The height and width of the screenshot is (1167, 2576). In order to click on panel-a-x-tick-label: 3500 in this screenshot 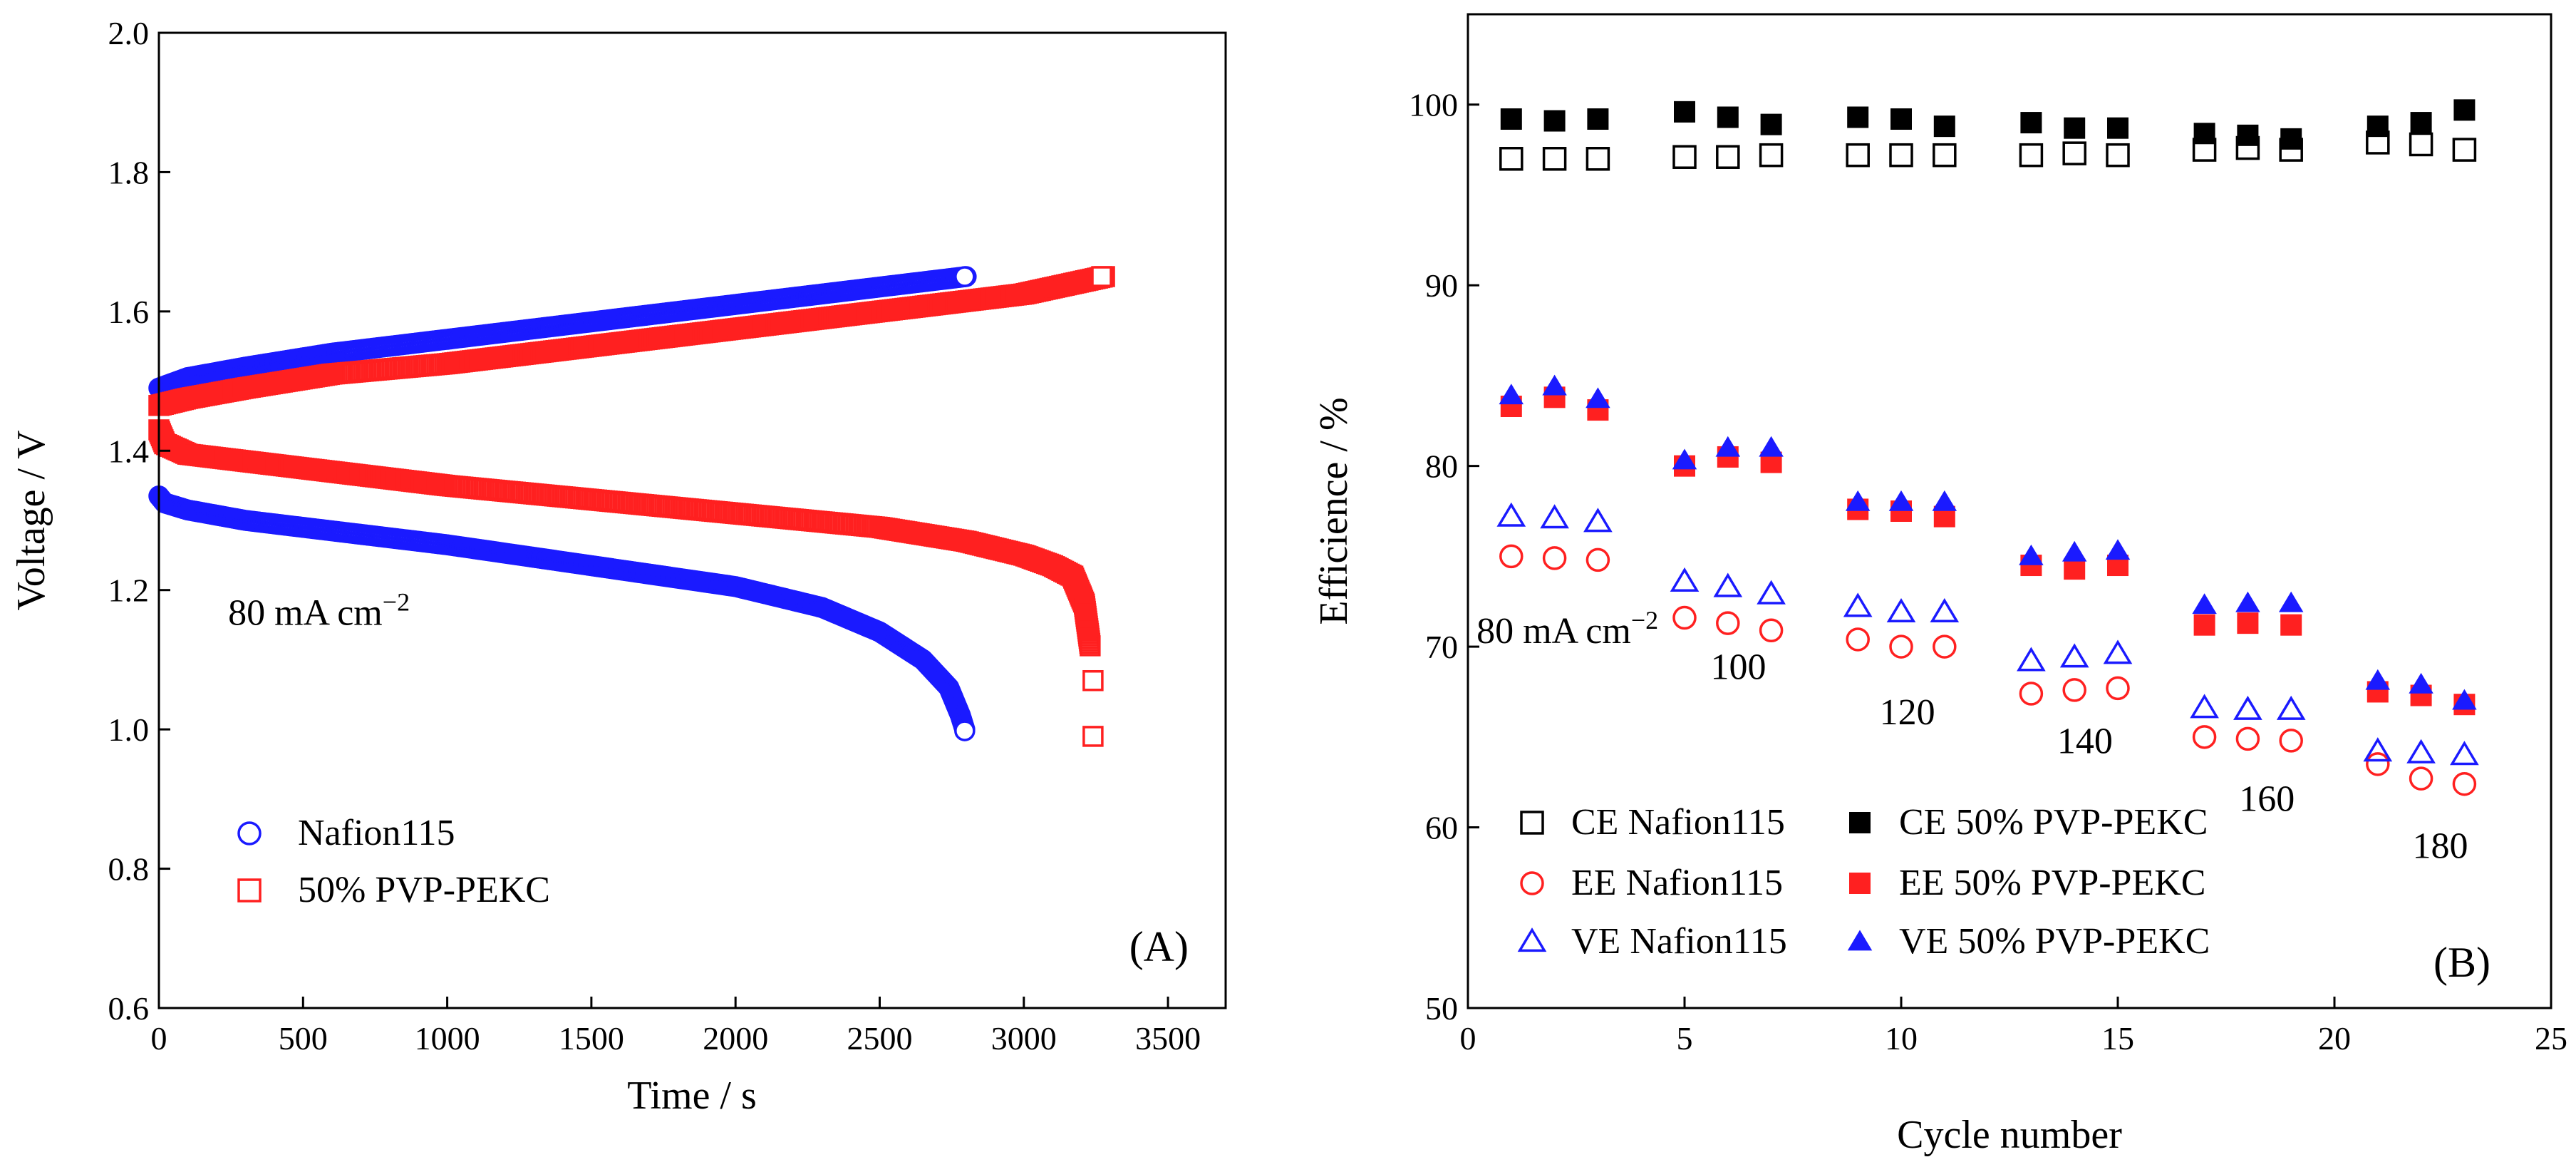, I will do `click(1168, 1038)`.